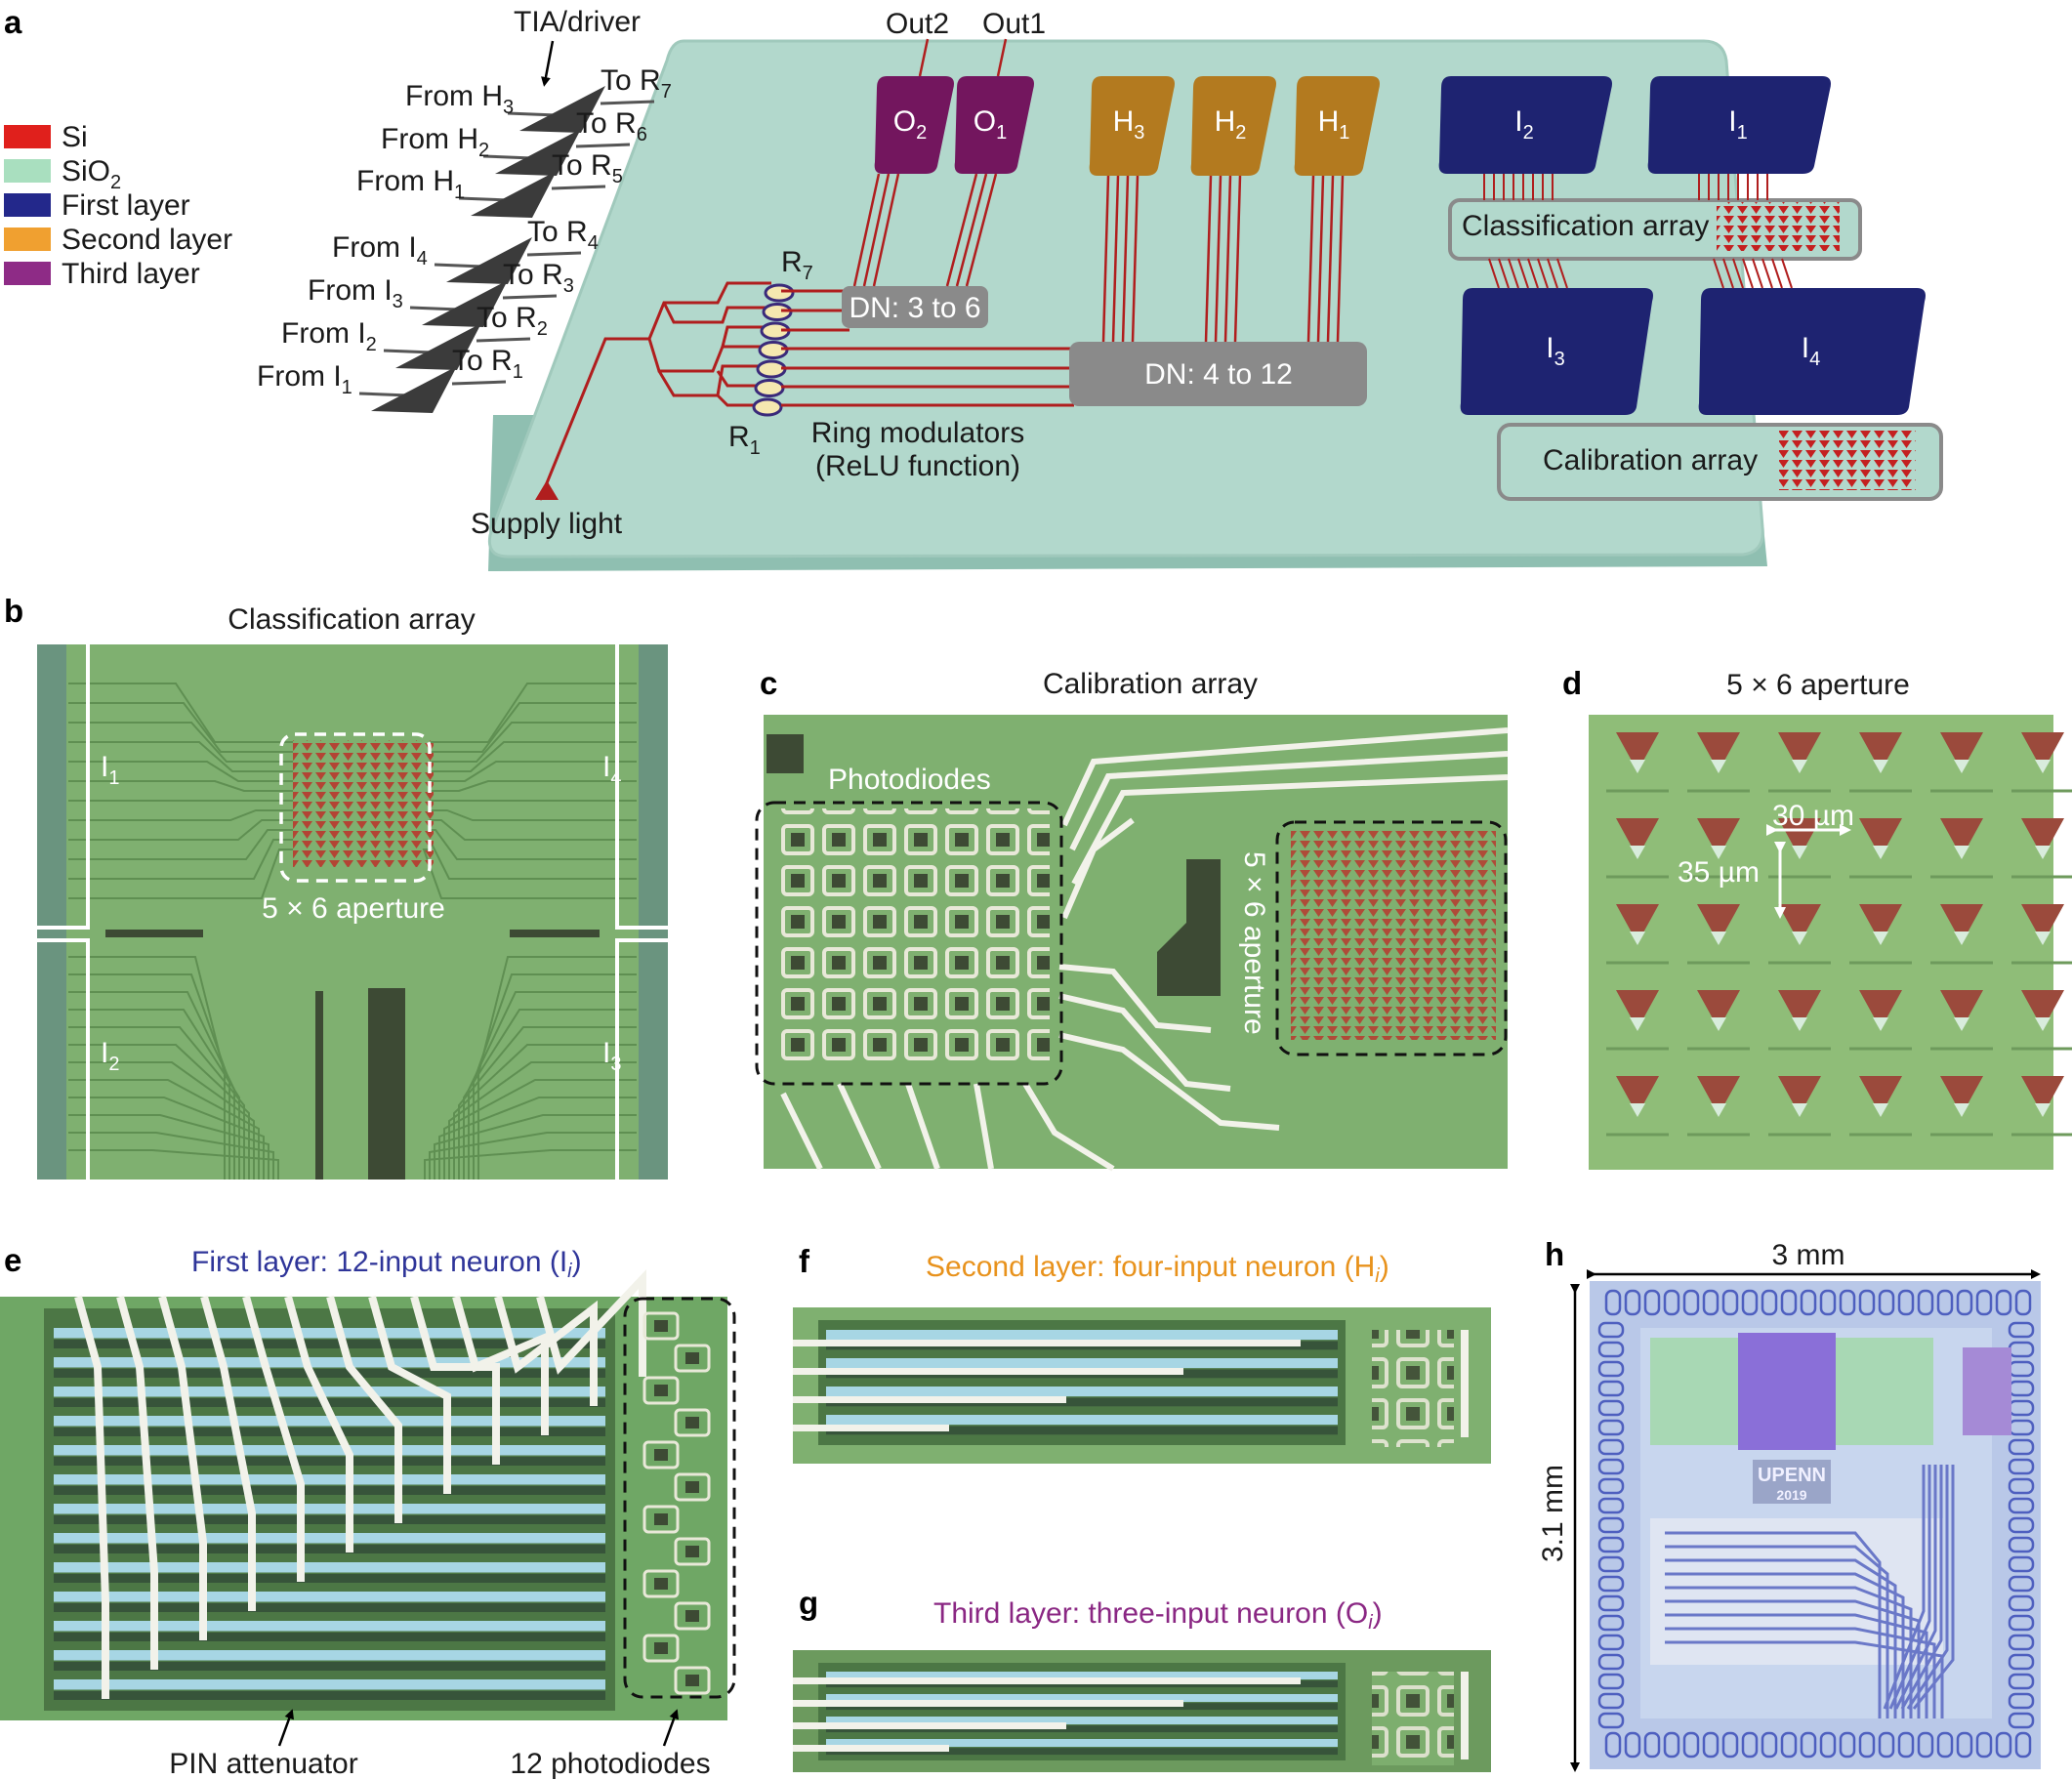 Image resolution: width=2072 pixels, height=1780 pixels. Describe the element at coordinates (1811, 351) in the screenshot. I see `first-layer-block-label: I4` at that location.